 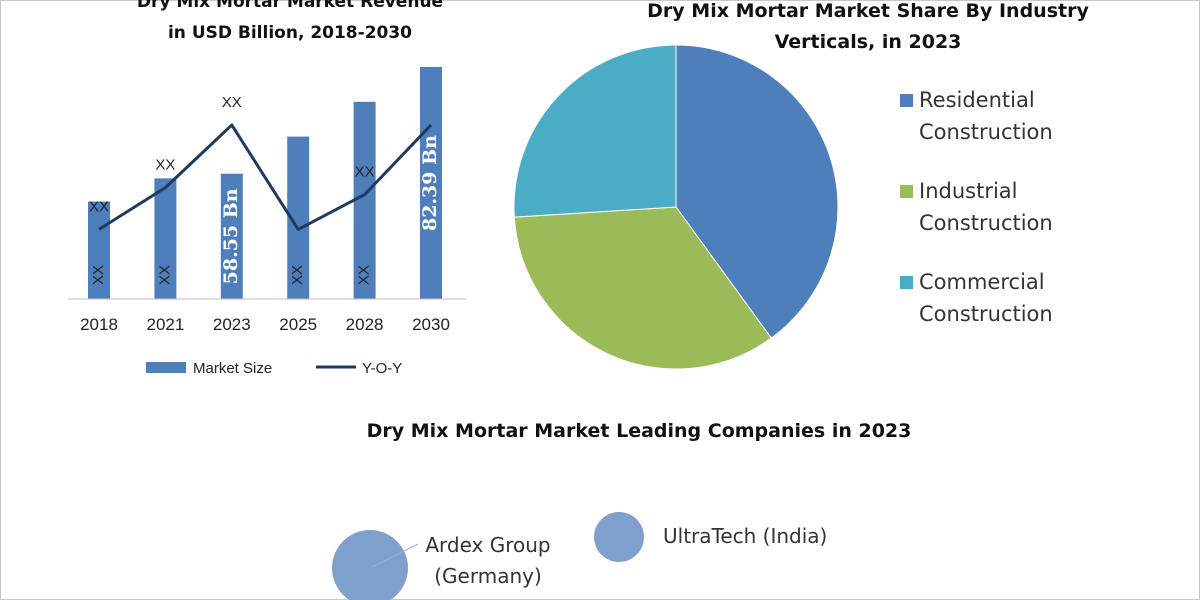 I want to click on bar-chart-title-line1: Dry Mix Mortar Market Revenue, so click(x=290, y=6).